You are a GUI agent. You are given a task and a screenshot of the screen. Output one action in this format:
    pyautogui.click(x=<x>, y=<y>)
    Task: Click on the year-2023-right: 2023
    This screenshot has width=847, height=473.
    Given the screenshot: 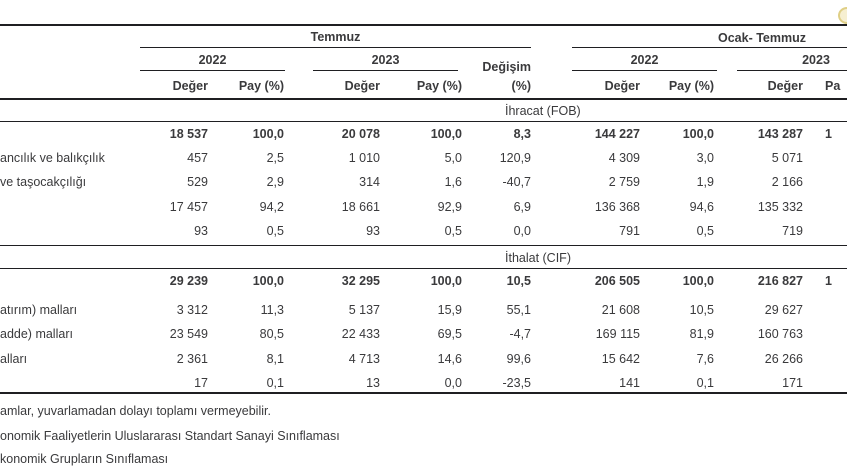 What is the action you would take?
    pyautogui.click(x=816, y=60)
    